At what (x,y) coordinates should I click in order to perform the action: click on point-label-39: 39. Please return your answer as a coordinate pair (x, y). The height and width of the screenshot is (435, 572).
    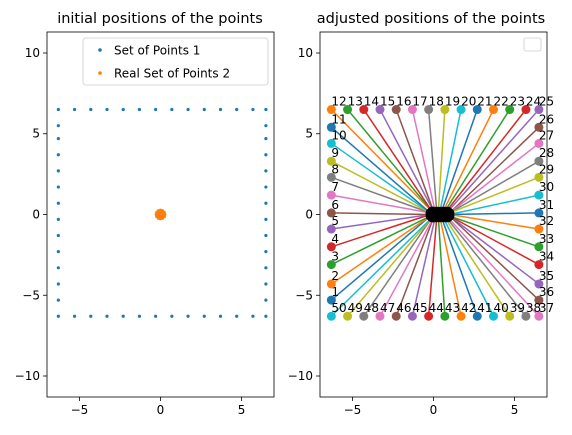
    Looking at the image, I should click on (517, 308).